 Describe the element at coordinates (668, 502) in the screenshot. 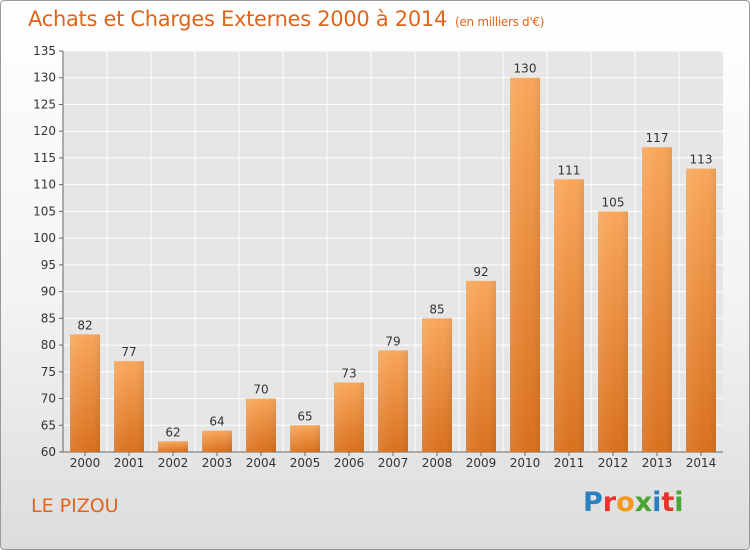

I see `logo-letter: t` at that location.